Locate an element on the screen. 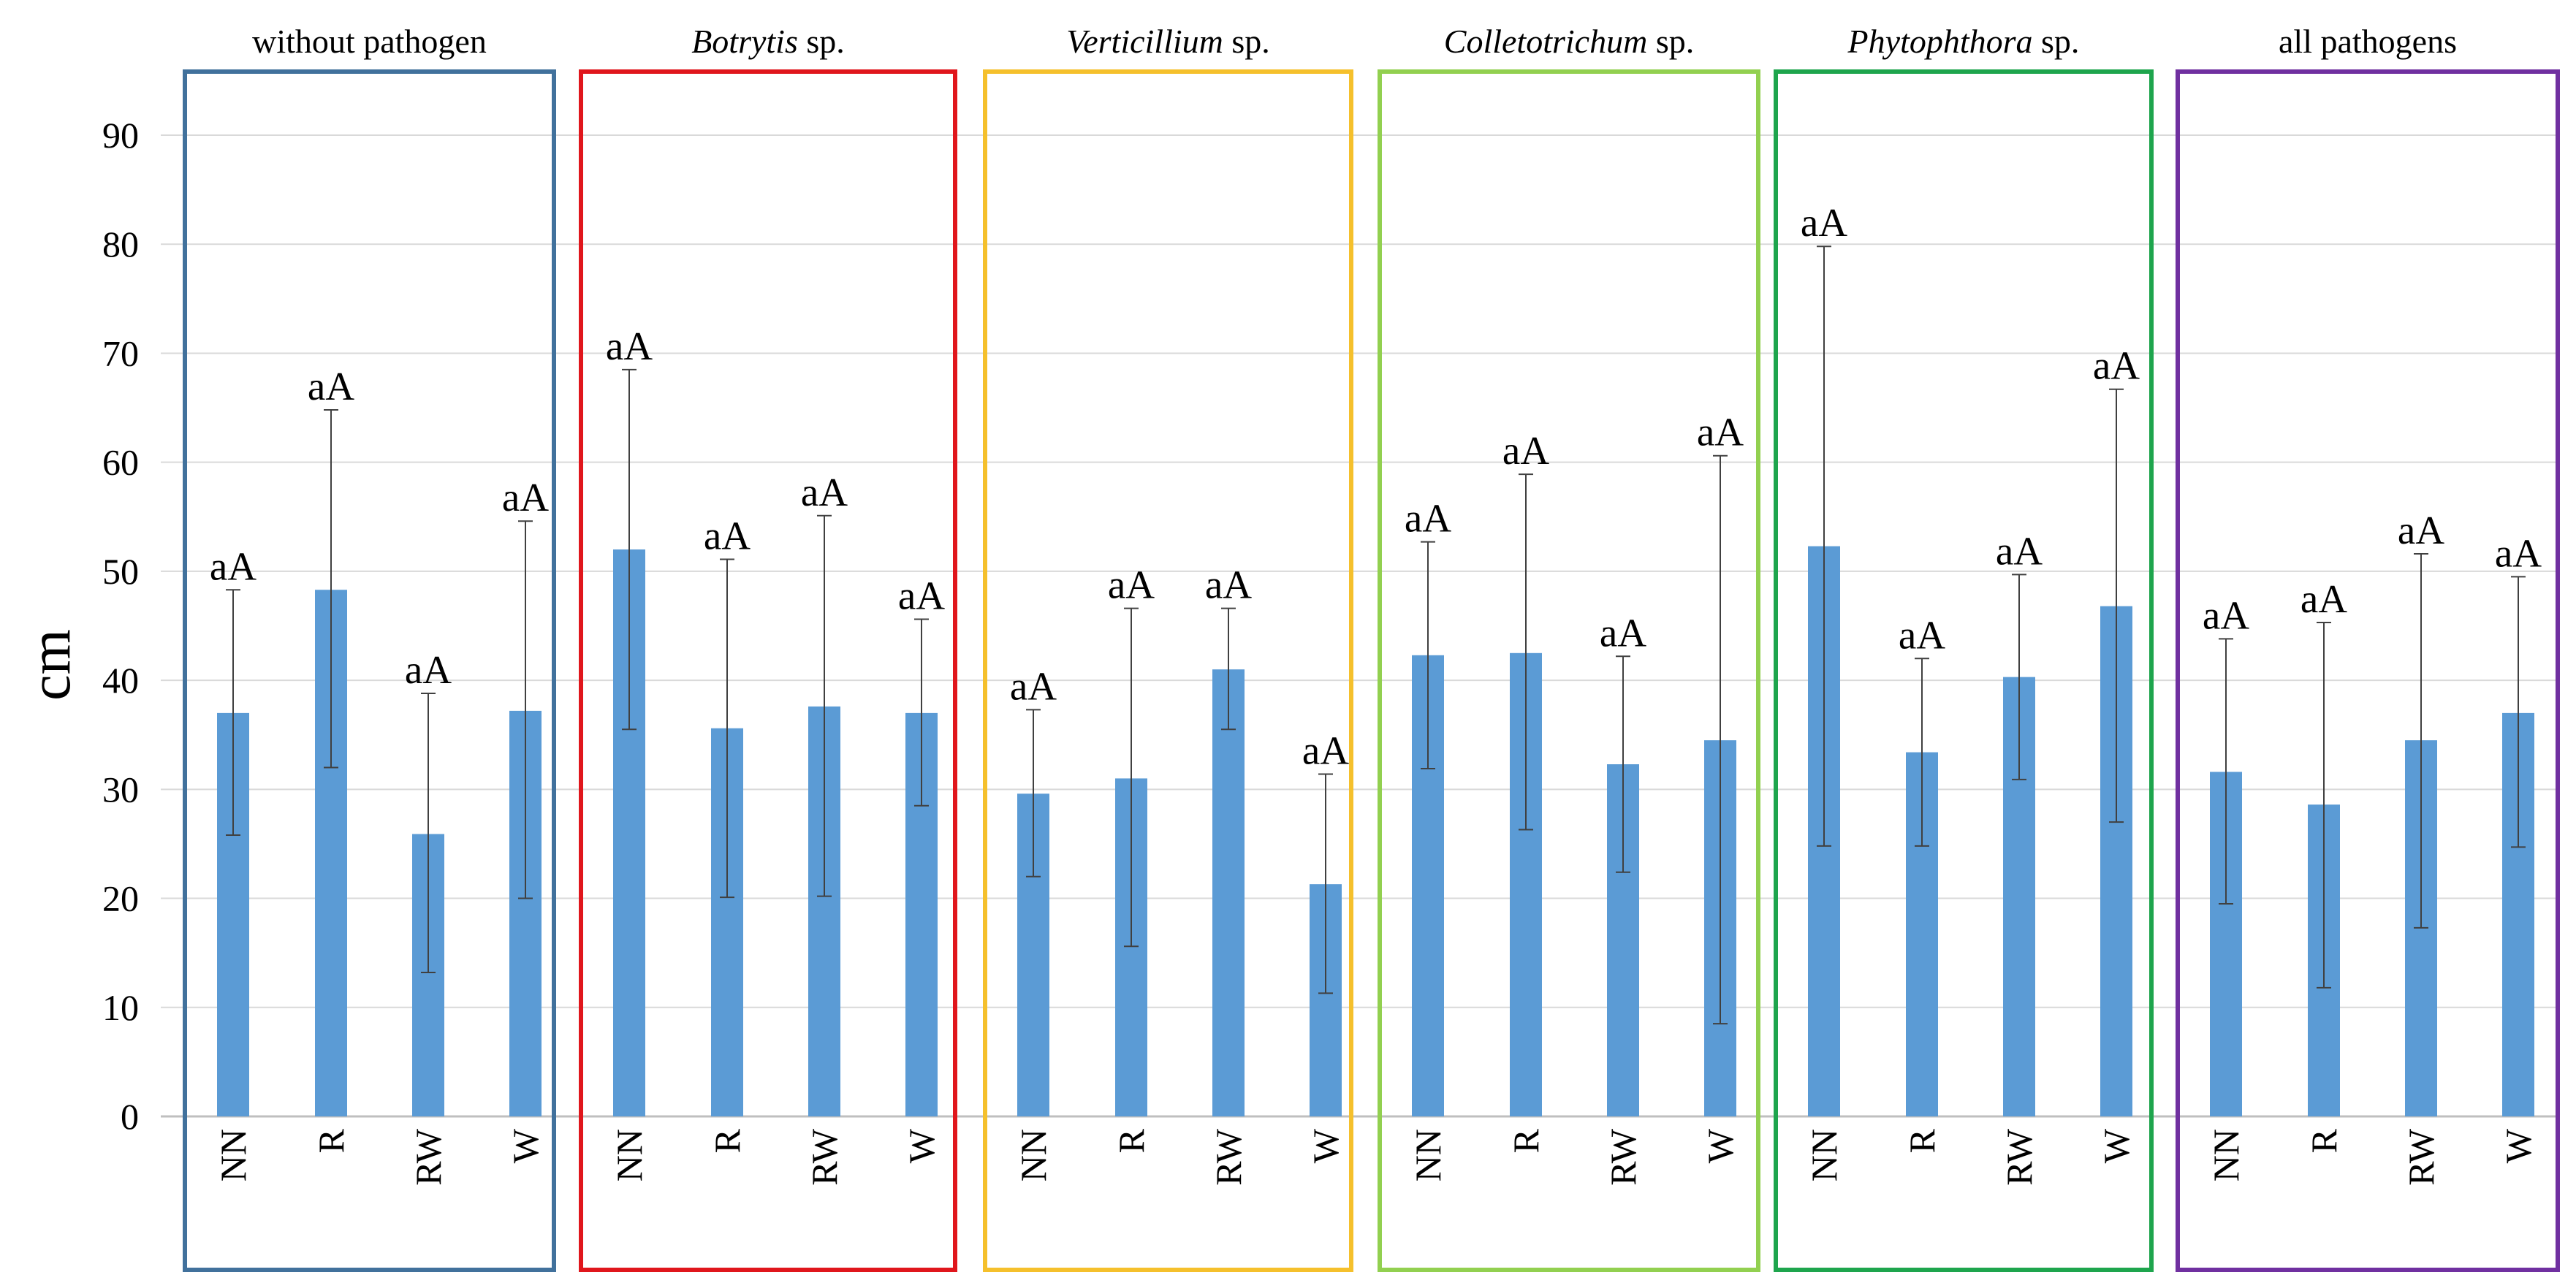 The height and width of the screenshot is (1283, 2576). y-tick-label: 70 is located at coordinates (121, 352).